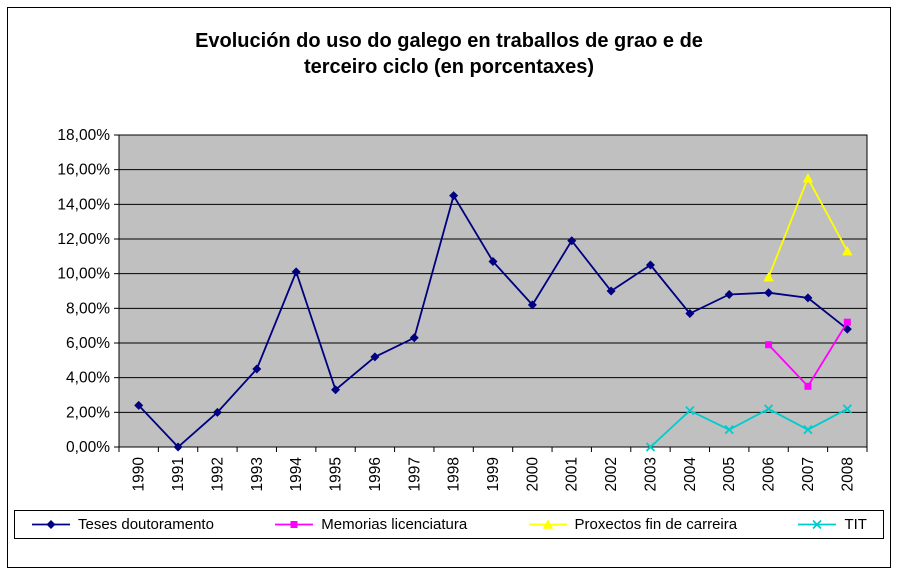  What do you see at coordinates (808, 474) in the screenshot?
I see `x-axis-tick-label: 2007` at bounding box center [808, 474].